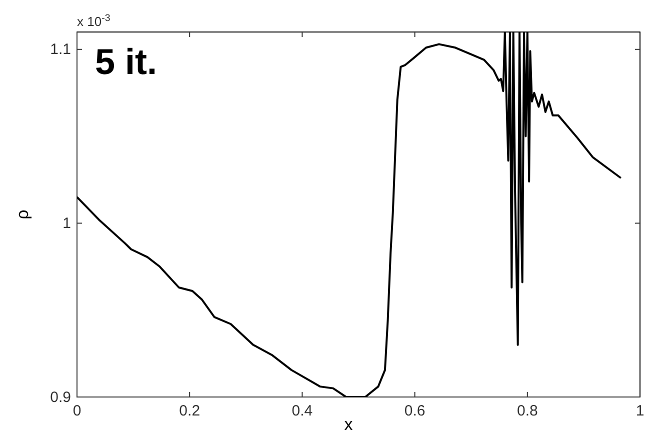 The image size is (659, 436). Describe the element at coordinates (93, 20) in the screenshot. I see `text: x 10$^{-3}$` at that location.